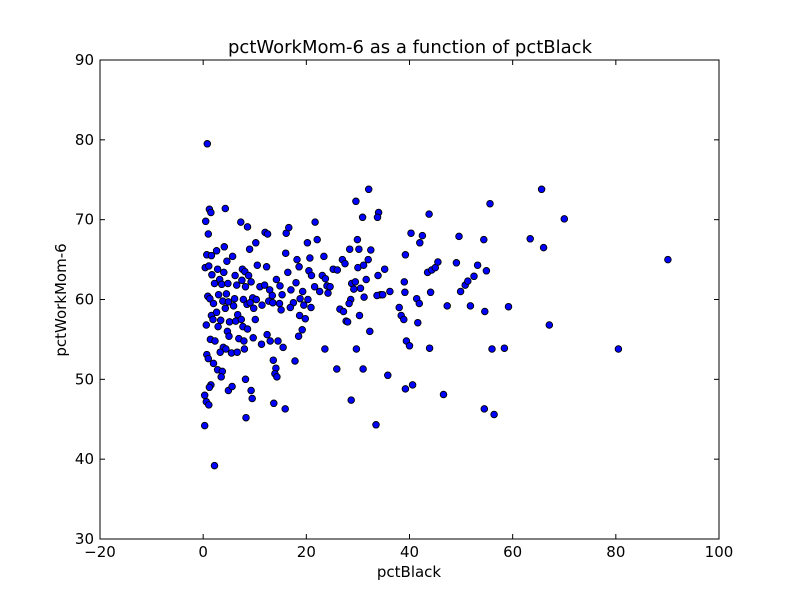  I want to click on y-tick-label: 30, so click(84, 539).